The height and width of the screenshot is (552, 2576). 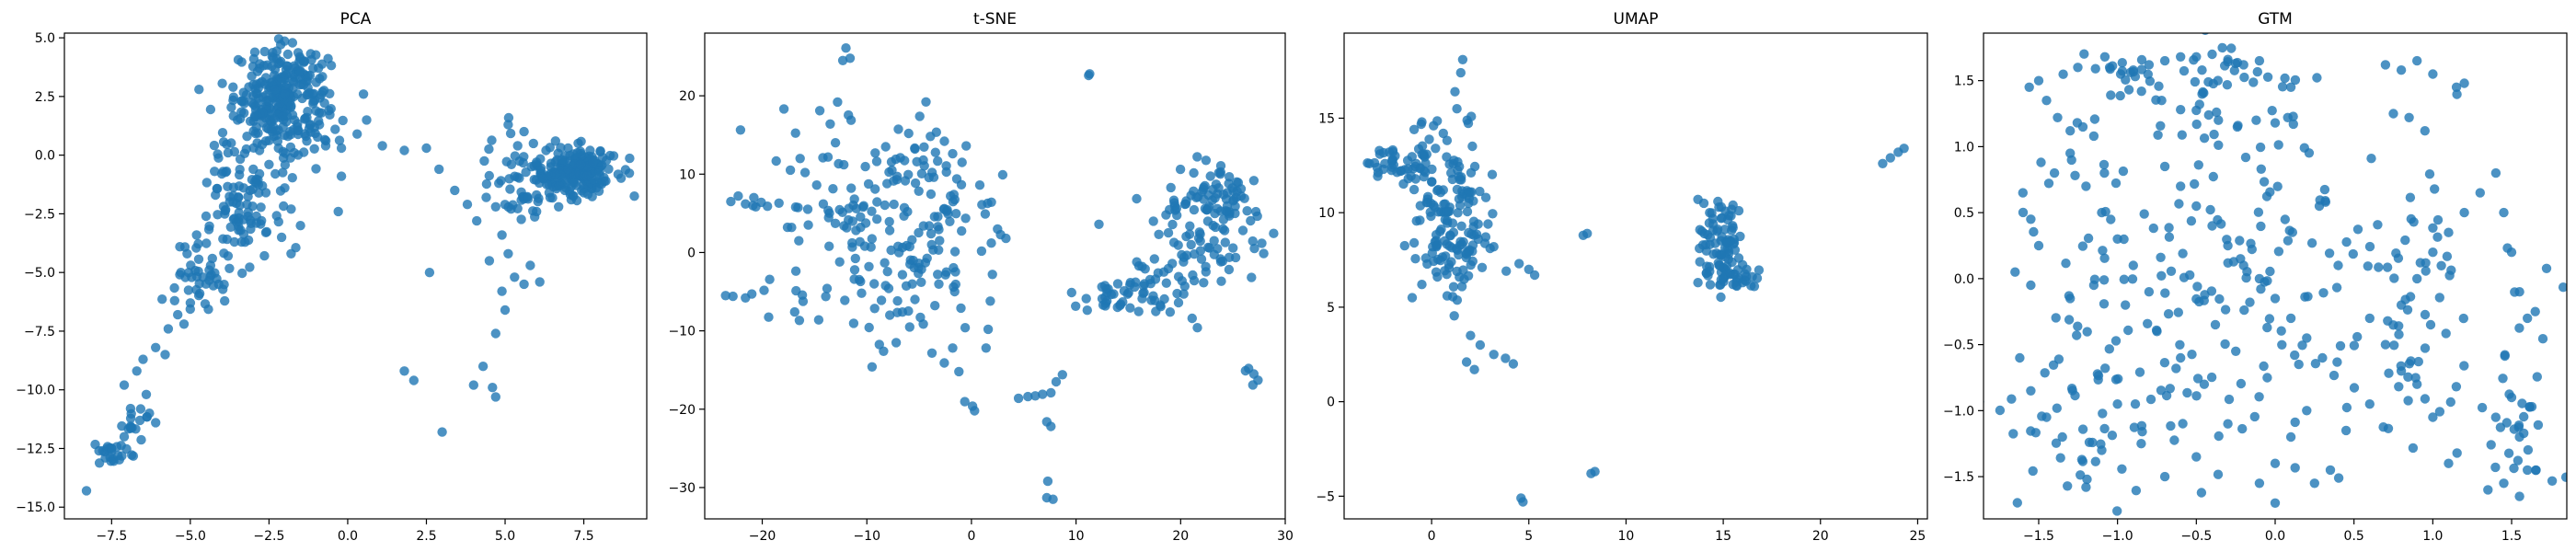 I want to click on y-tick-label: −2.5, so click(x=39, y=214).